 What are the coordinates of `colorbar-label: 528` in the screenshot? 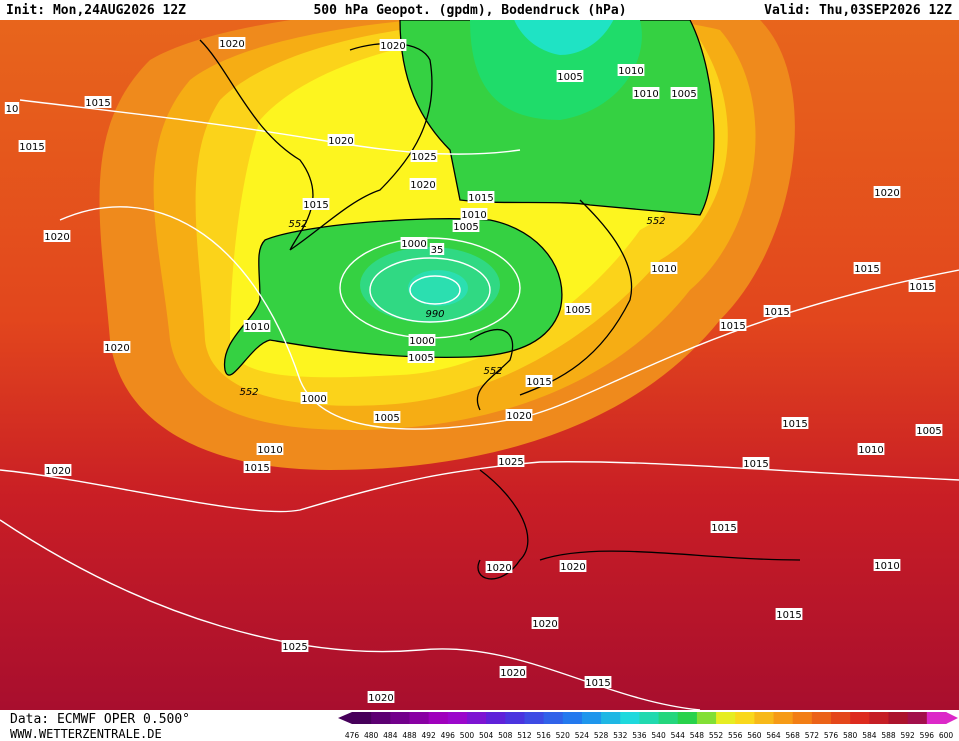 It's located at (601, 735).